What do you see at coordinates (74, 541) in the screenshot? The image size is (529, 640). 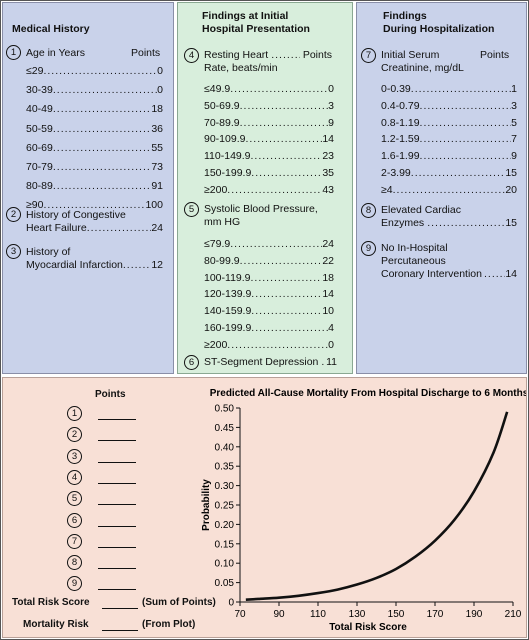 I see `worksheet-item-number: 7` at bounding box center [74, 541].